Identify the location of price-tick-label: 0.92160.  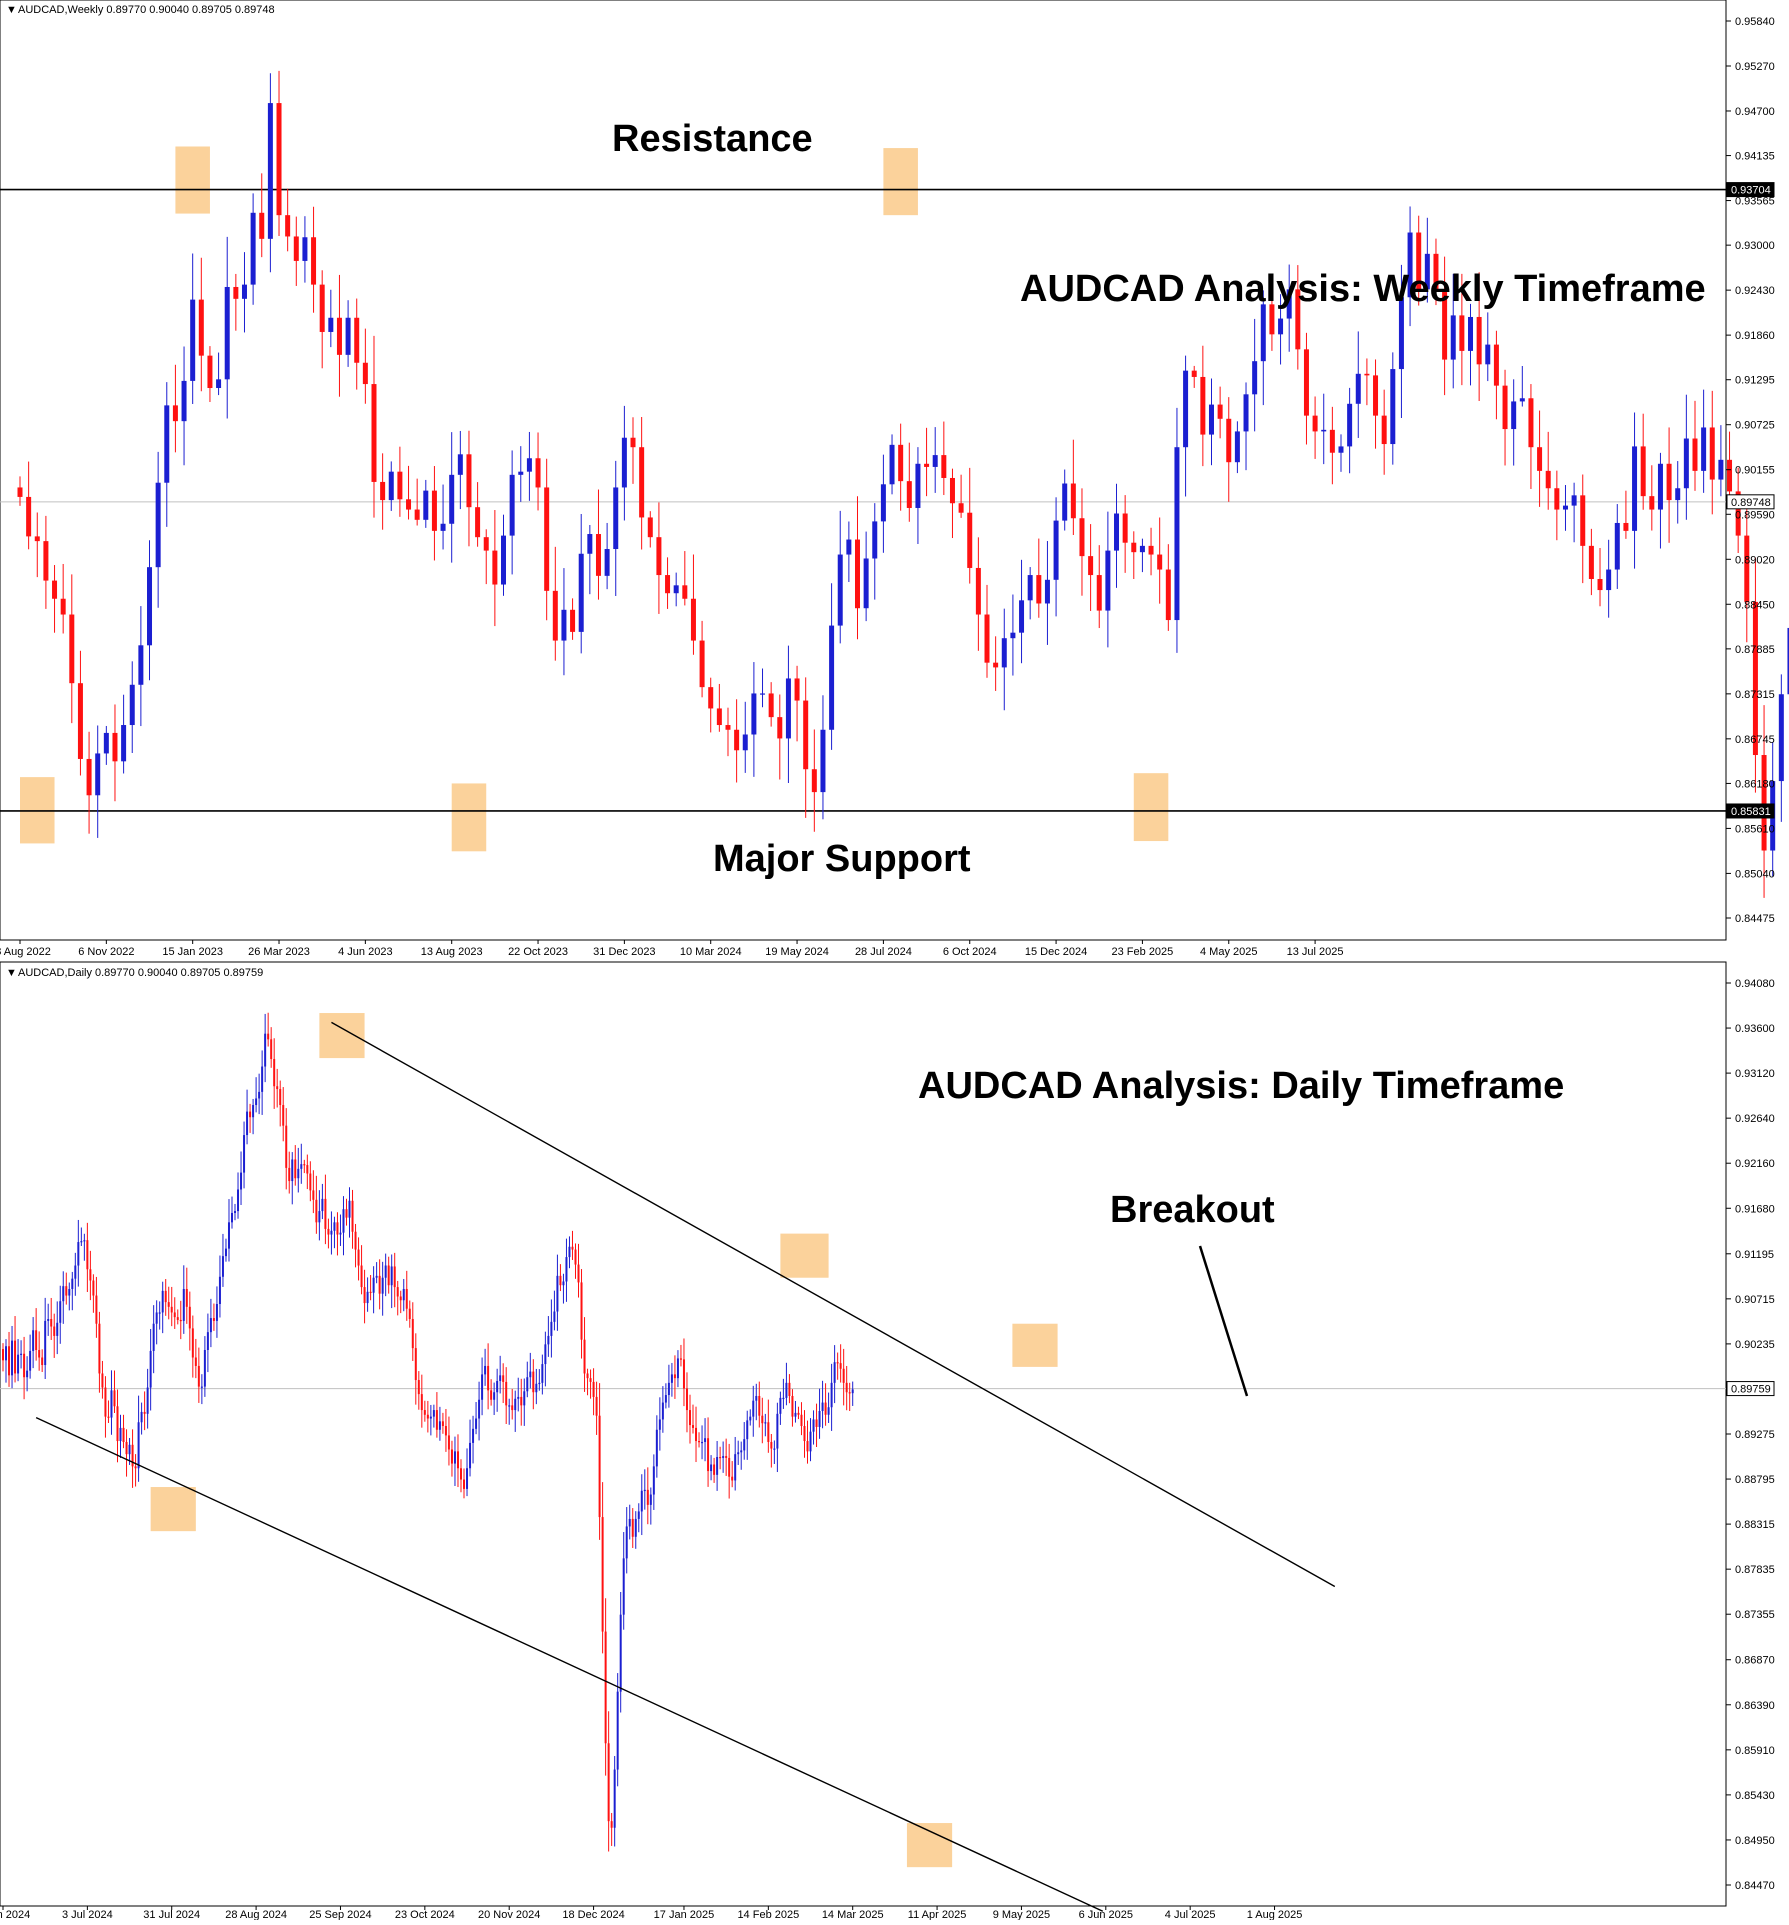
(1755, 1164).